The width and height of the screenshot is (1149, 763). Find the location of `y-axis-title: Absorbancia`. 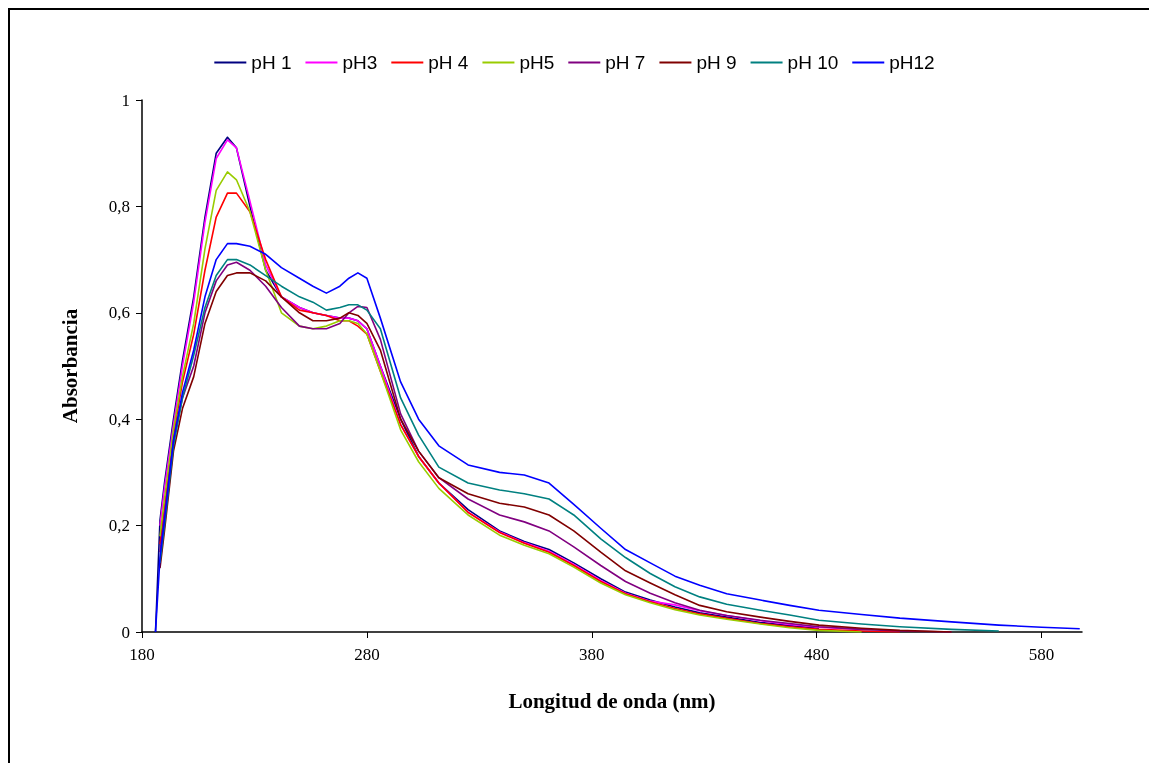

y-axis-title: Absorbancia is located at coordinates (69, 366).